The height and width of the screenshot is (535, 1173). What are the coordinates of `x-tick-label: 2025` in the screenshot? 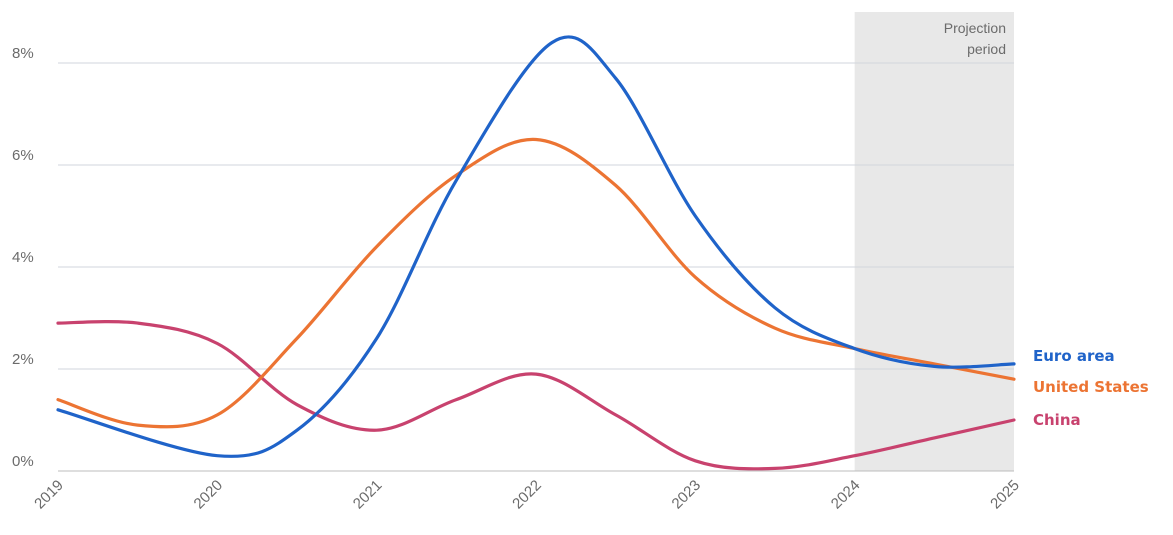 It's located at (1005, 495).